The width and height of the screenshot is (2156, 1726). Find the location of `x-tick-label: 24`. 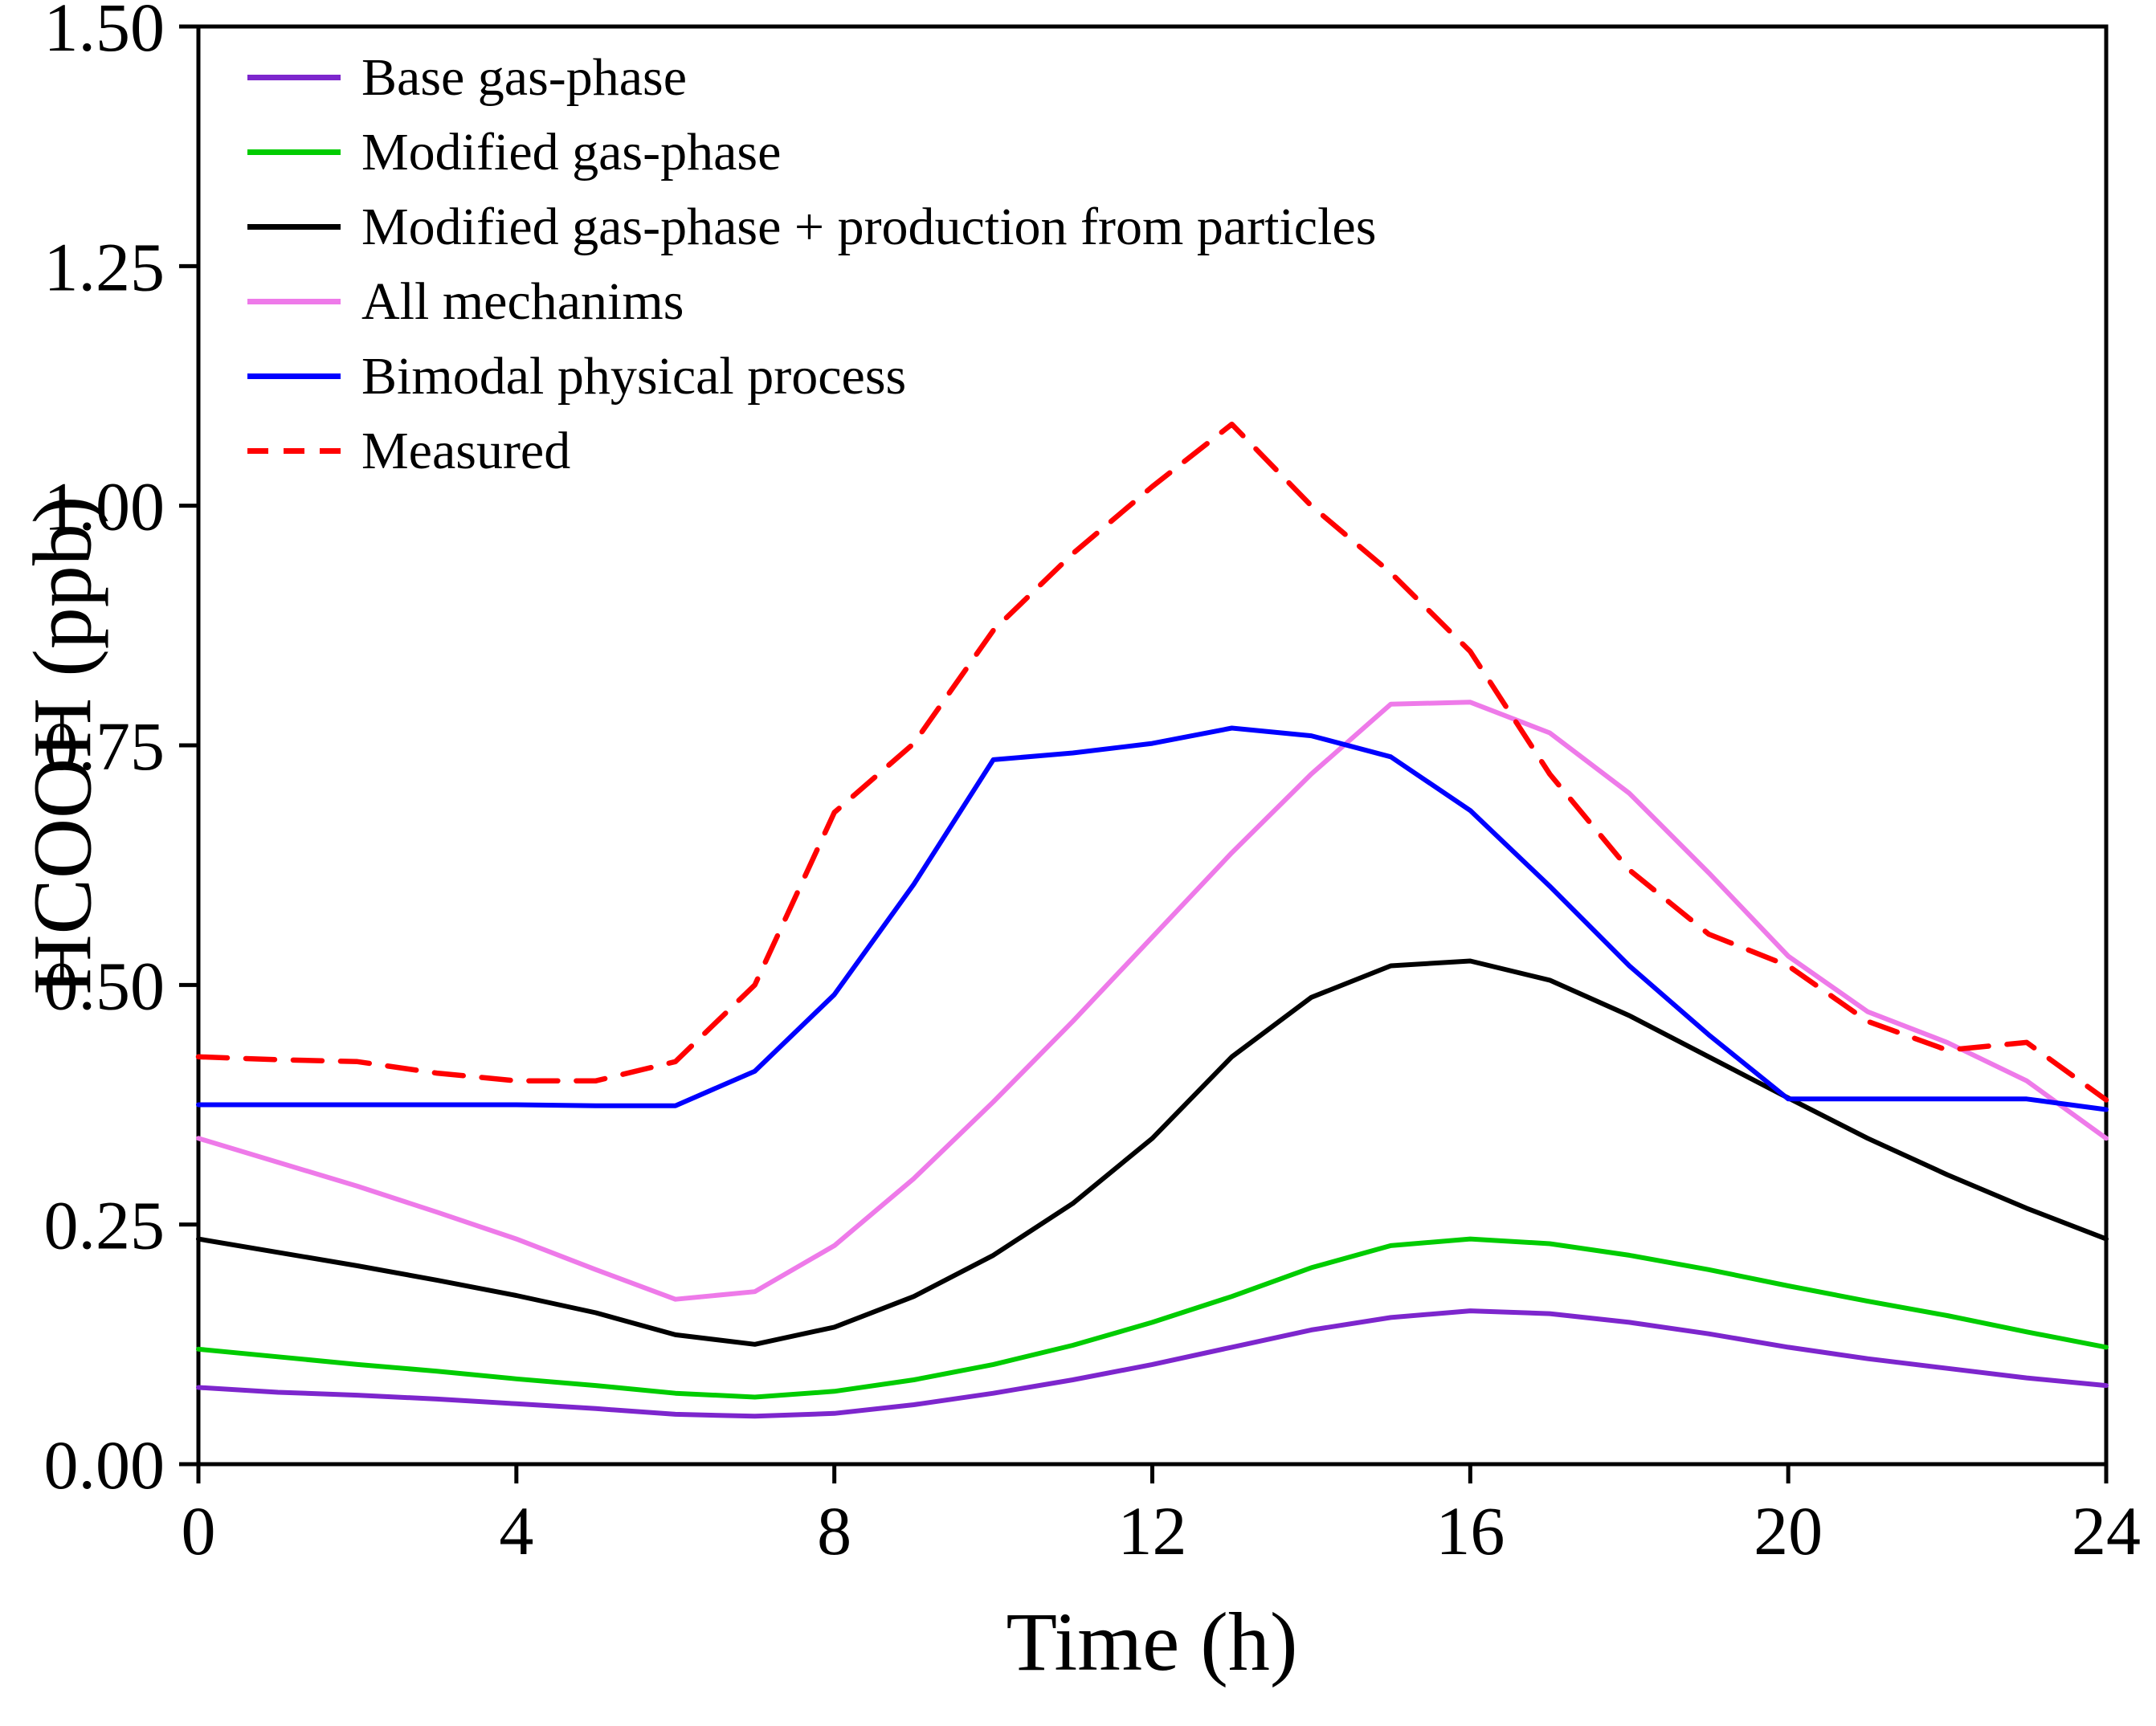

x-tick-label: 24 is located at coordinates (2106, 1530).